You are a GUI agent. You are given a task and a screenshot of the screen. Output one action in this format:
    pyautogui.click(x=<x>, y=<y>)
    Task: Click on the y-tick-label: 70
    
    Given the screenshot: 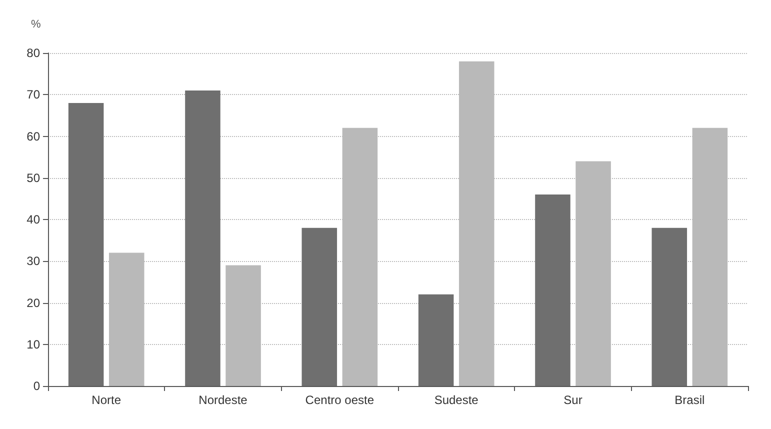 What is the action you would take?
    pyautogui.click(x=33, y=95)
    